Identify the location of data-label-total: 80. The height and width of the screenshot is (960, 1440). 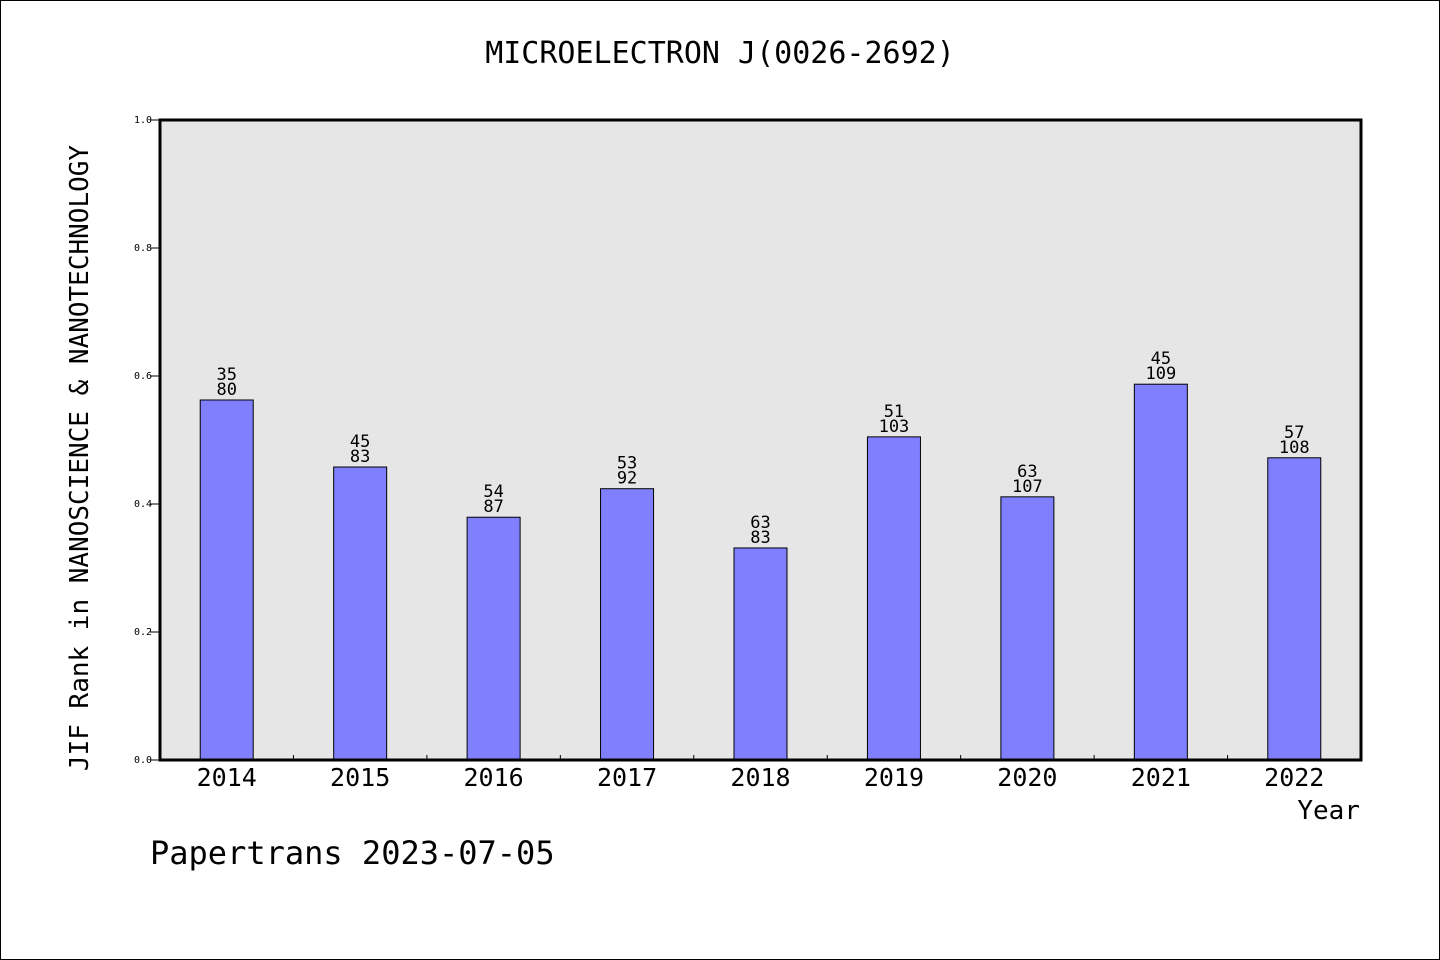
(226, 390).